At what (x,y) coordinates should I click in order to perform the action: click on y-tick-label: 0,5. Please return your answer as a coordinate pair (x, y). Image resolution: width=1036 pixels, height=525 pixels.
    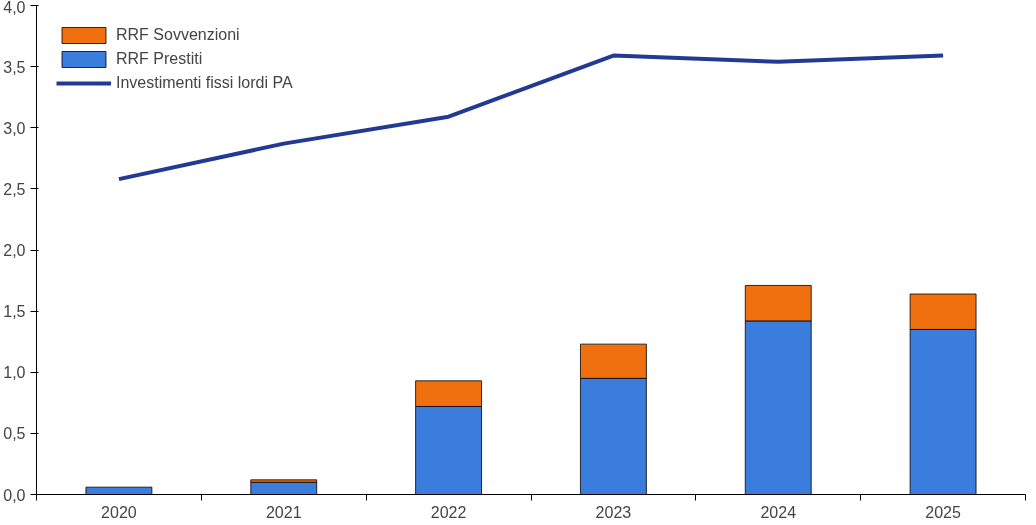
    Looking at the image, I should click on (14, 434).